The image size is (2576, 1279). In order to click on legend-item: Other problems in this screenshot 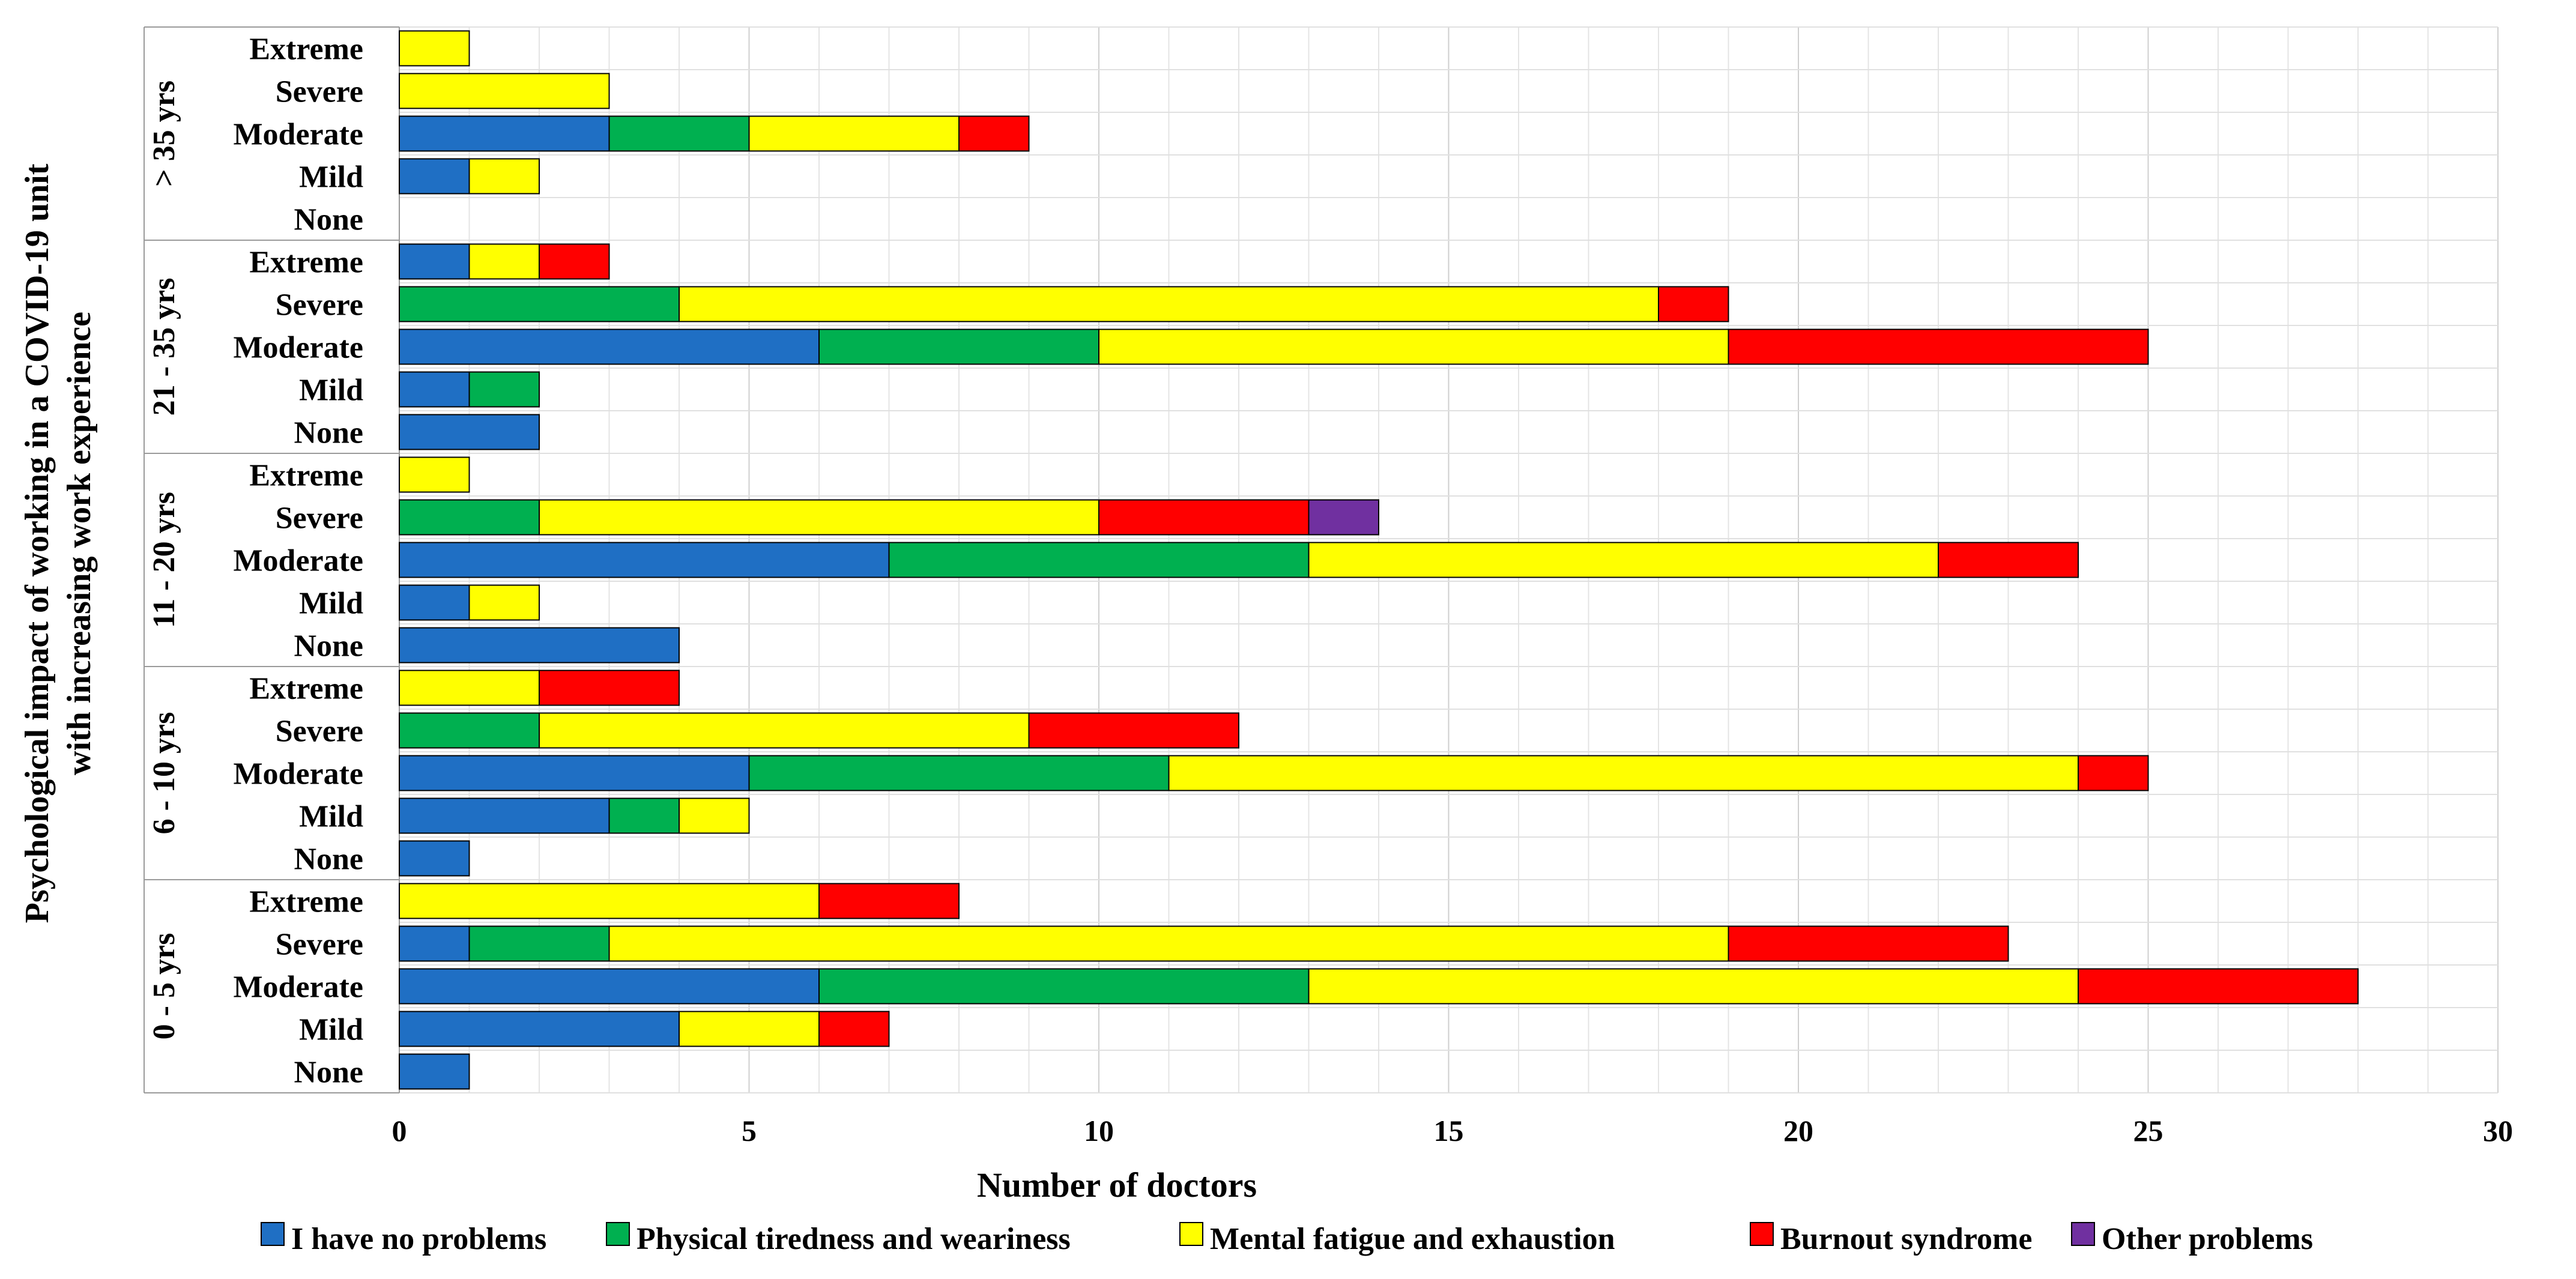, I will do `click(2192, 1239)`.